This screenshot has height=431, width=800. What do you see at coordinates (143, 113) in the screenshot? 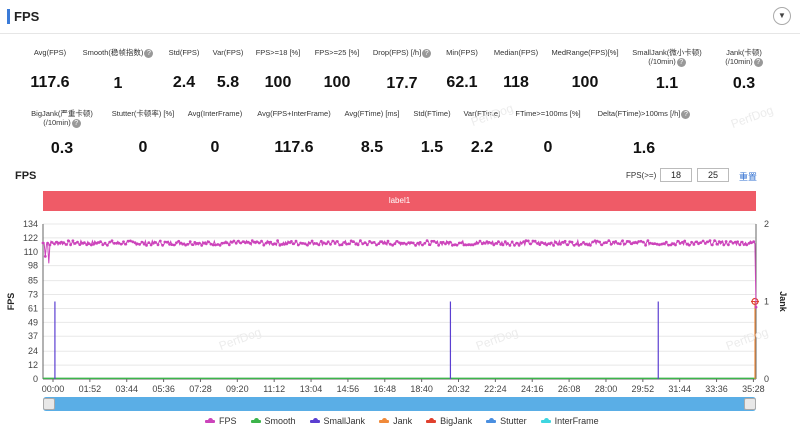
I see `stat-label: Stutter(卡顿率) [%]` at bounding box center [143, 113].